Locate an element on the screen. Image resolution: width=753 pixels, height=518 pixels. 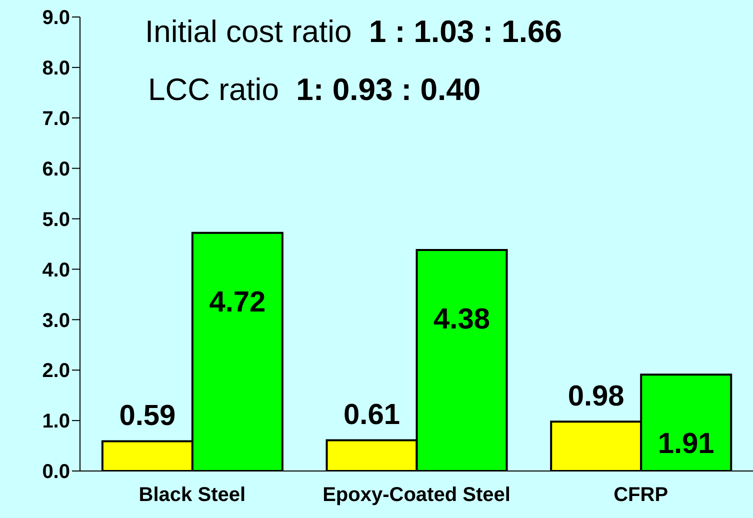
data-label: 4.38 is located at coordinates (462, 320).